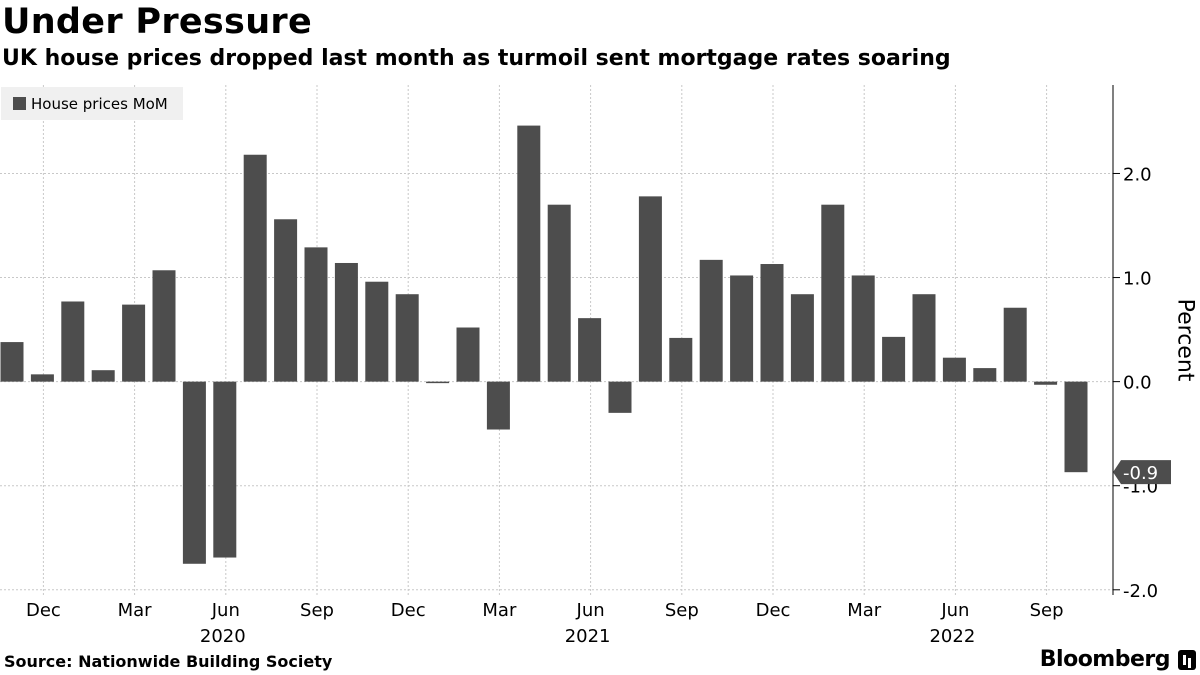 This screenshot has height=675, width=1200. Describe the element at coordinates (952, 636) in the screenshot. I see `x-year-label: 2022` at that location.